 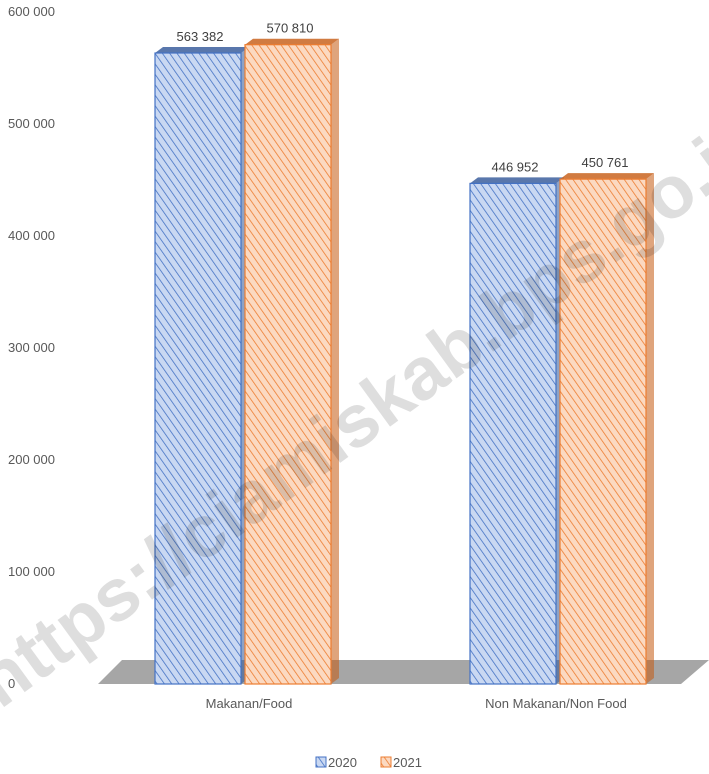 I want to click on x-tick-label: Makanan/Food, so click(x=249, y=703).